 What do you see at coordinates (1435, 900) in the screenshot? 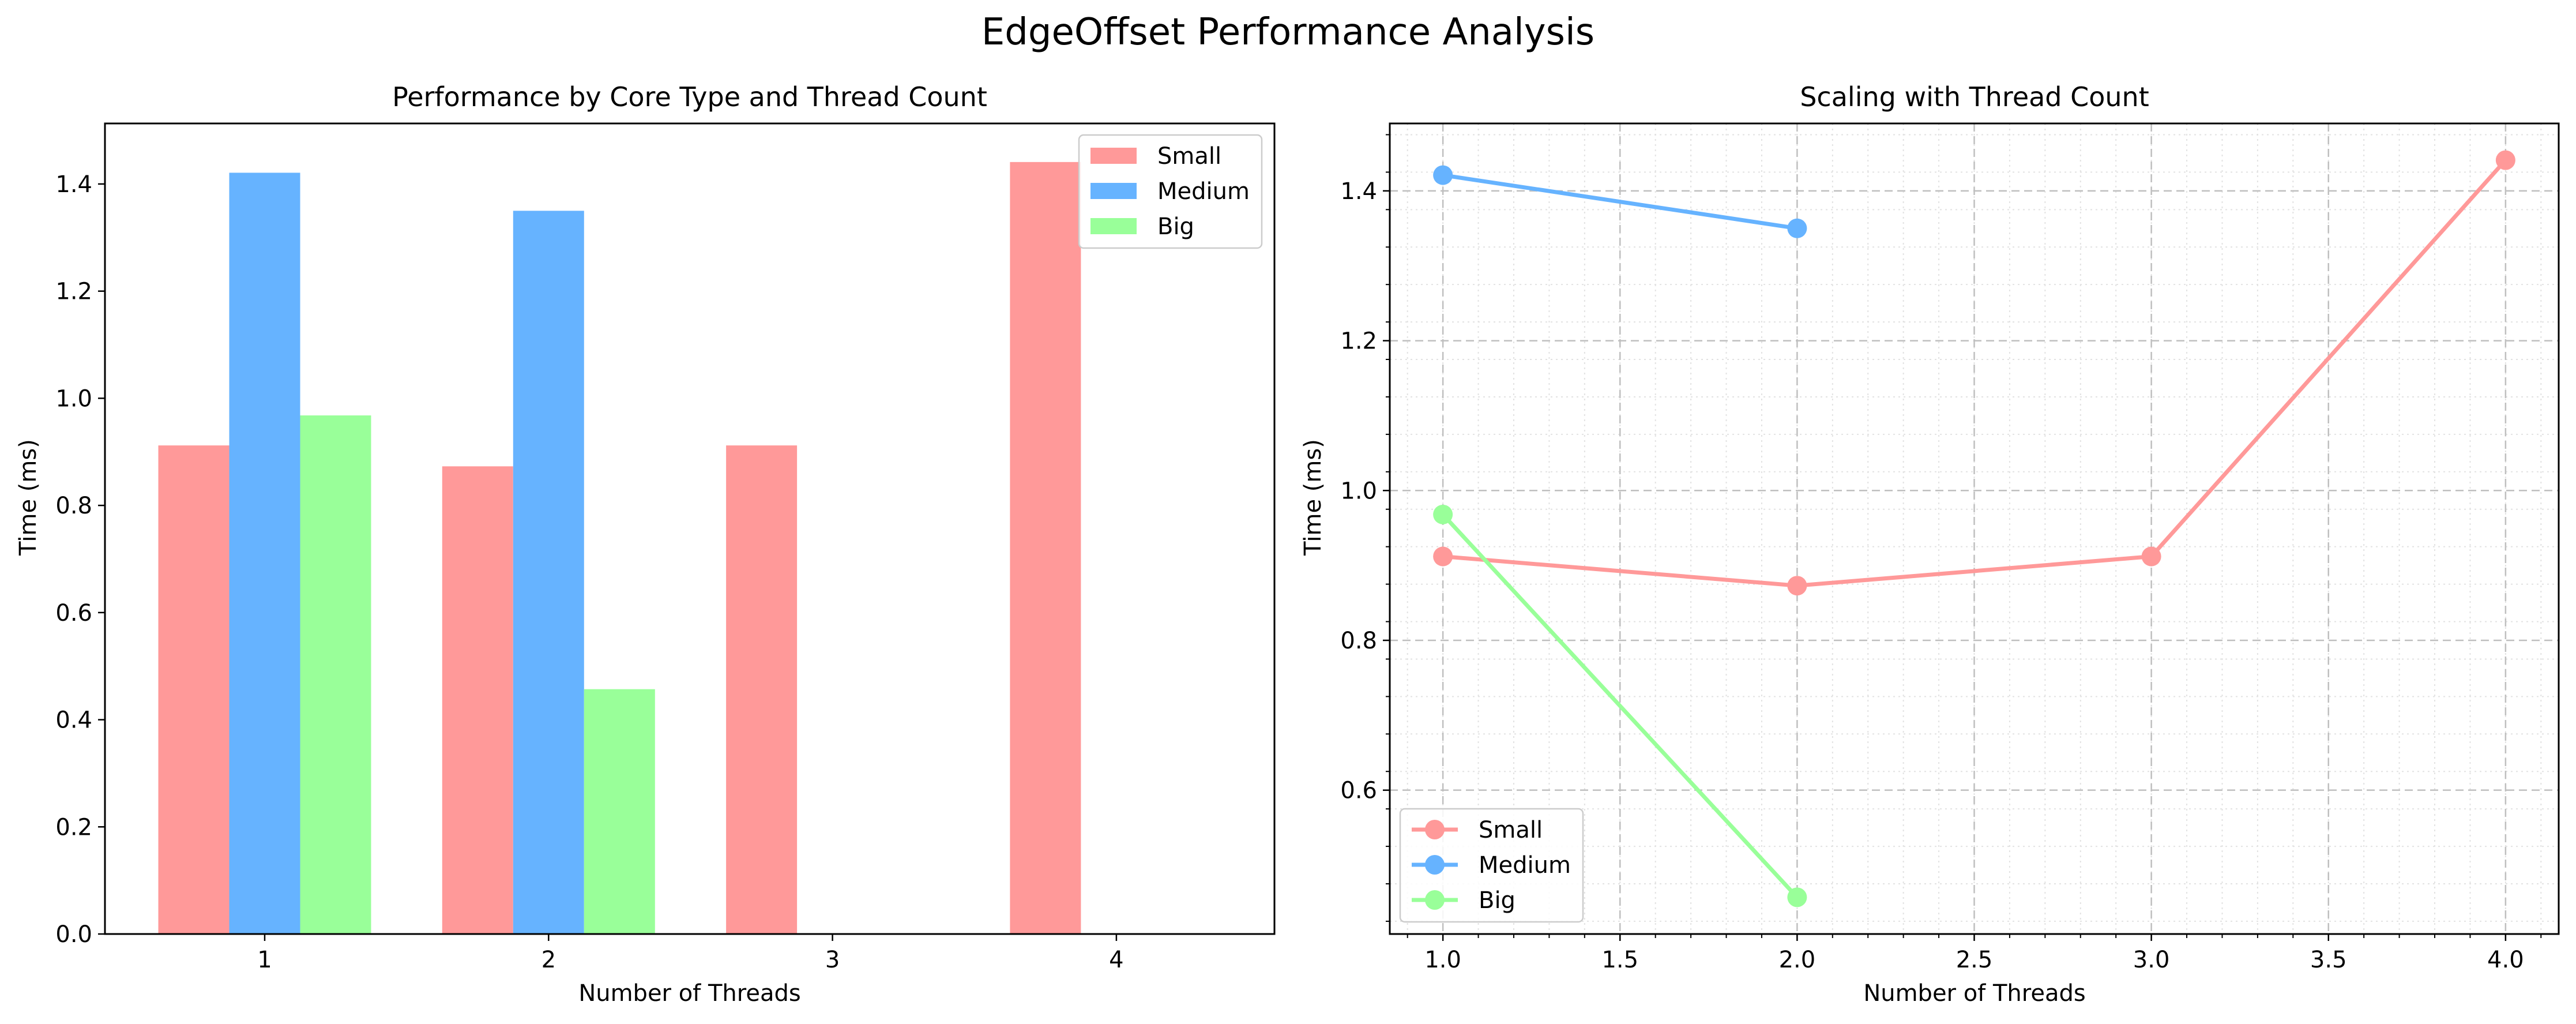
I see `line-legend-marker-big` at bounding box center [1435, 900].